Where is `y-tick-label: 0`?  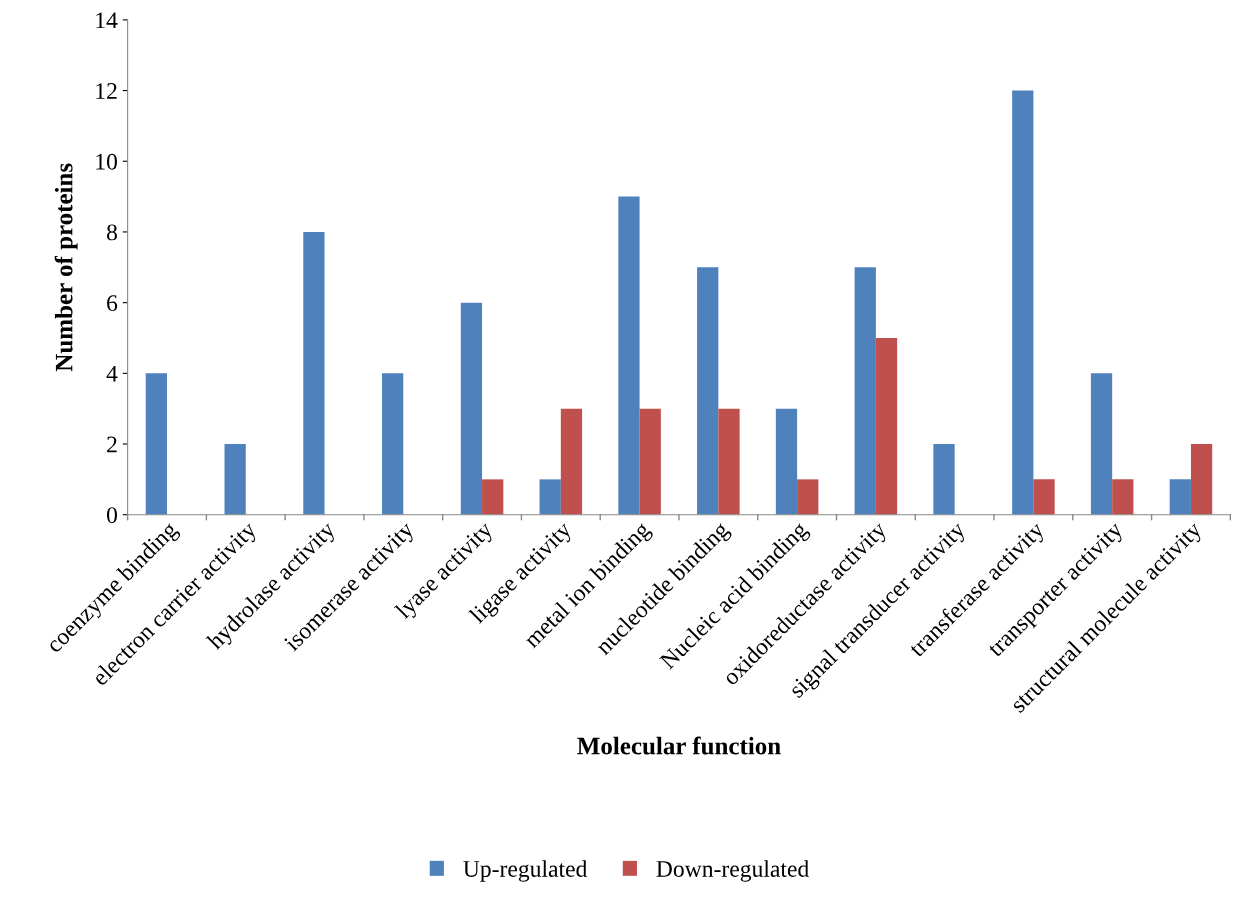 y-tick-label: 0 is located at coordinates (111, 515).